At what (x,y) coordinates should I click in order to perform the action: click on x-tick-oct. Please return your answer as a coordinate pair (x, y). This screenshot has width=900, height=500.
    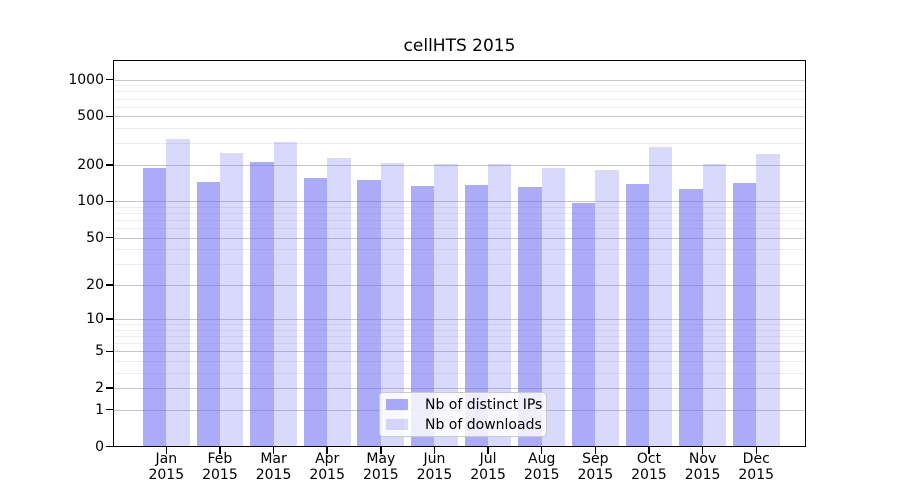
    Looking at the image, I should click on (649, 450).